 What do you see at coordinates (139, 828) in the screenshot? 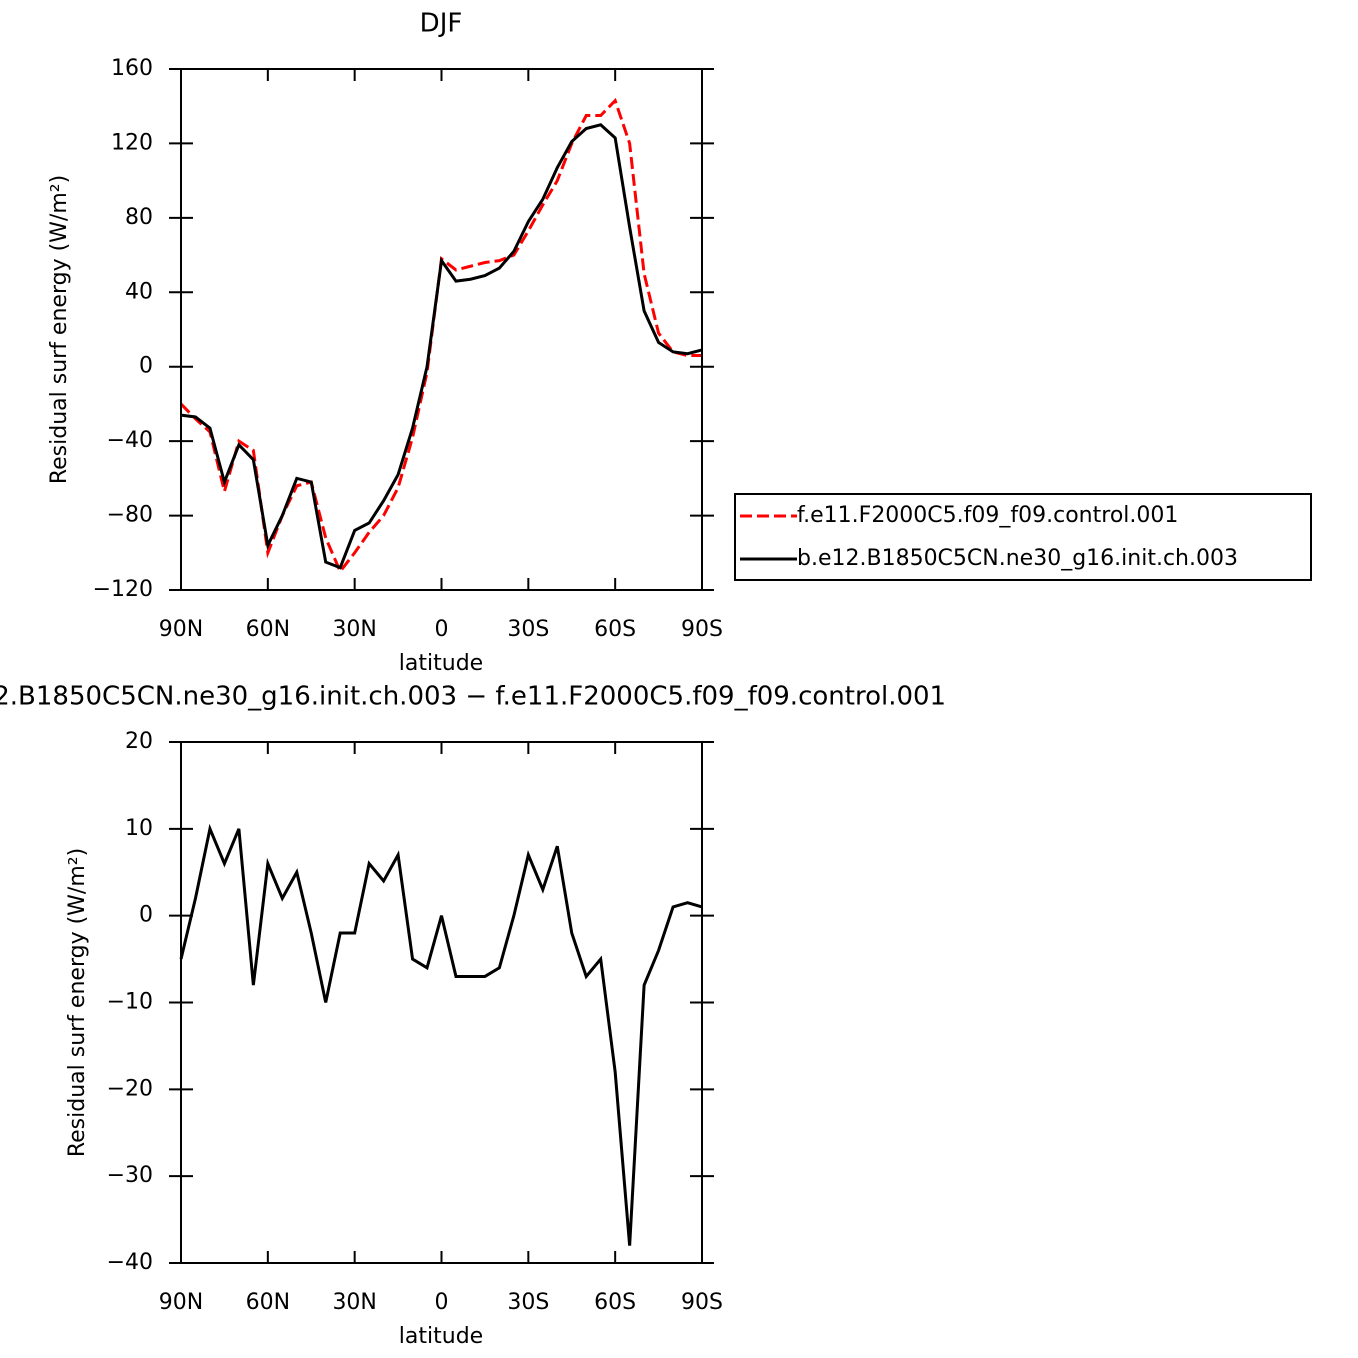
I see `y-tick-label: 10` at bounding box center [139, 828].